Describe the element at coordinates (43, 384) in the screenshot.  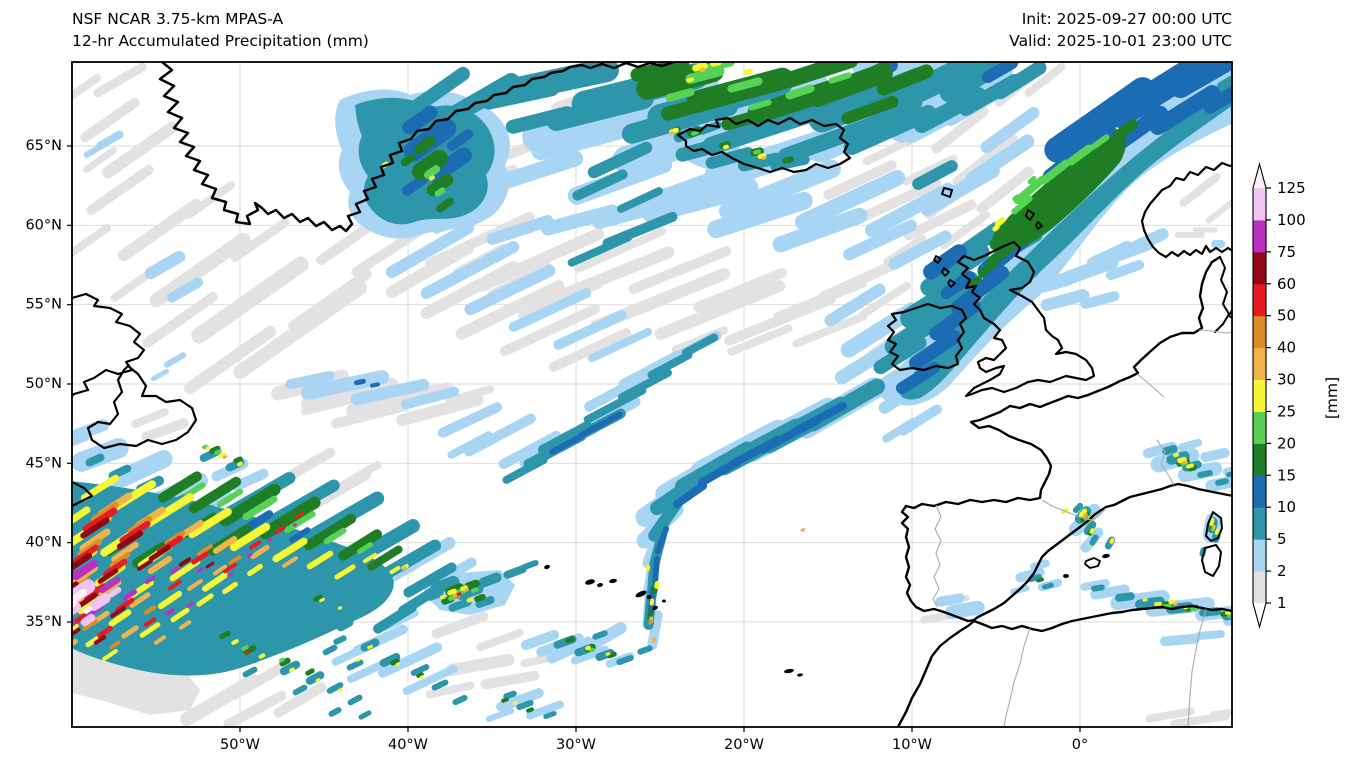
I see `lat-tick-label: 50°N` at that location.